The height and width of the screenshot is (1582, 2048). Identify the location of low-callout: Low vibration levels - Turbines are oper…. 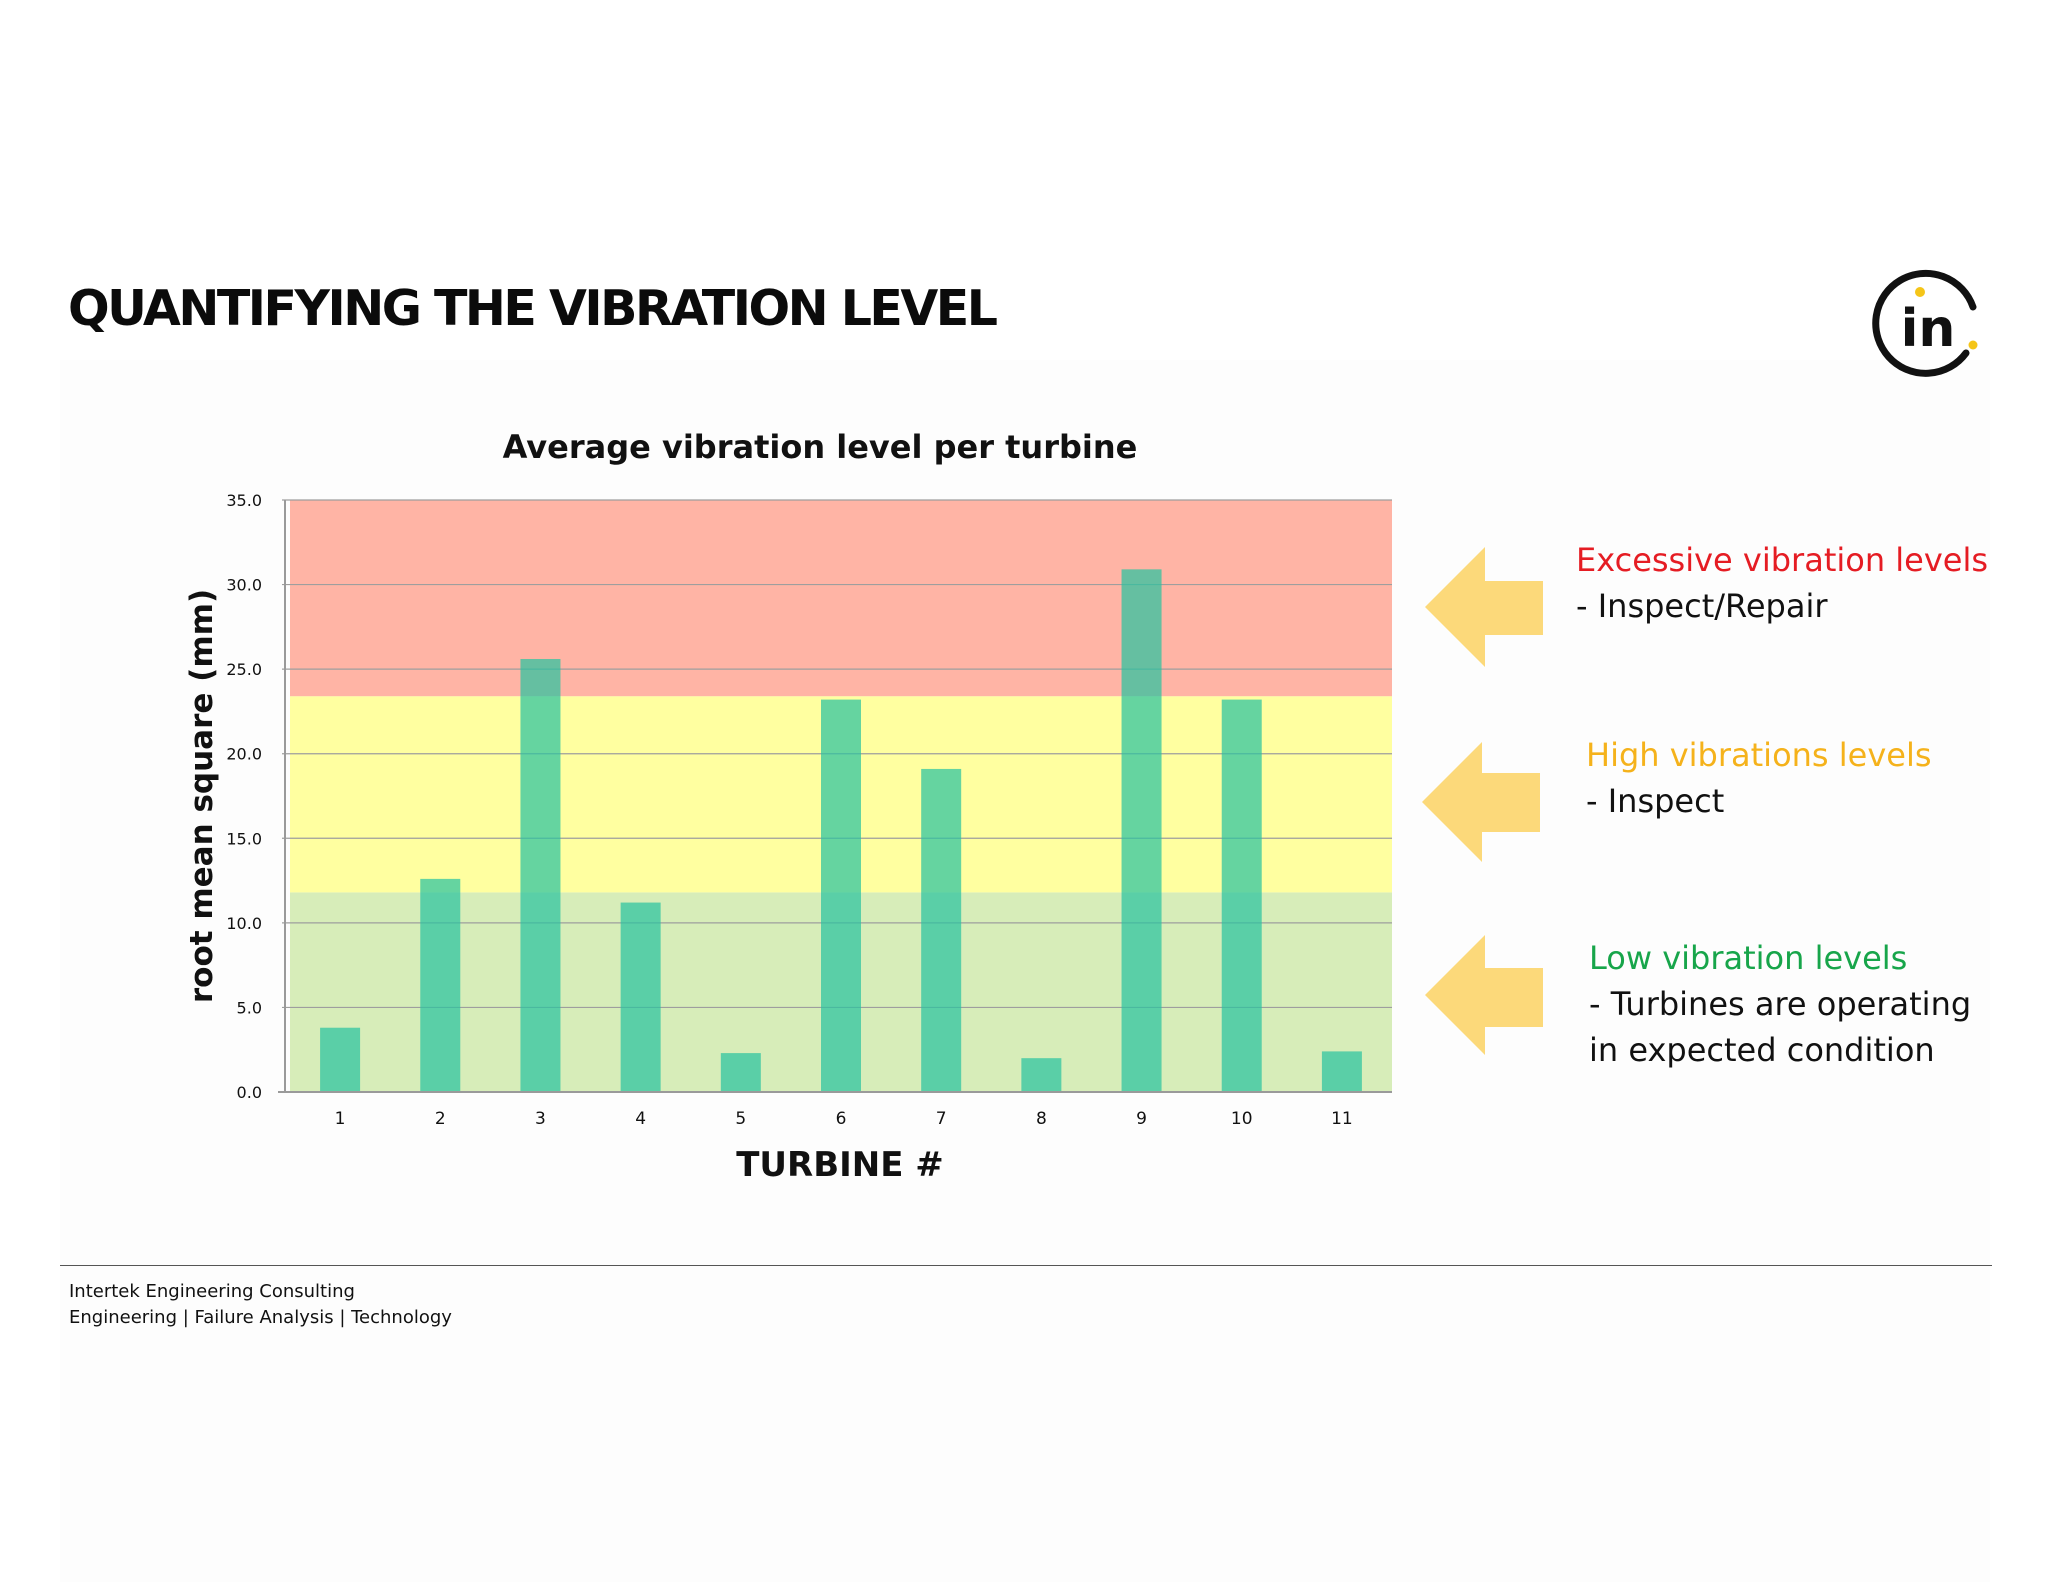
(1780, 1004).